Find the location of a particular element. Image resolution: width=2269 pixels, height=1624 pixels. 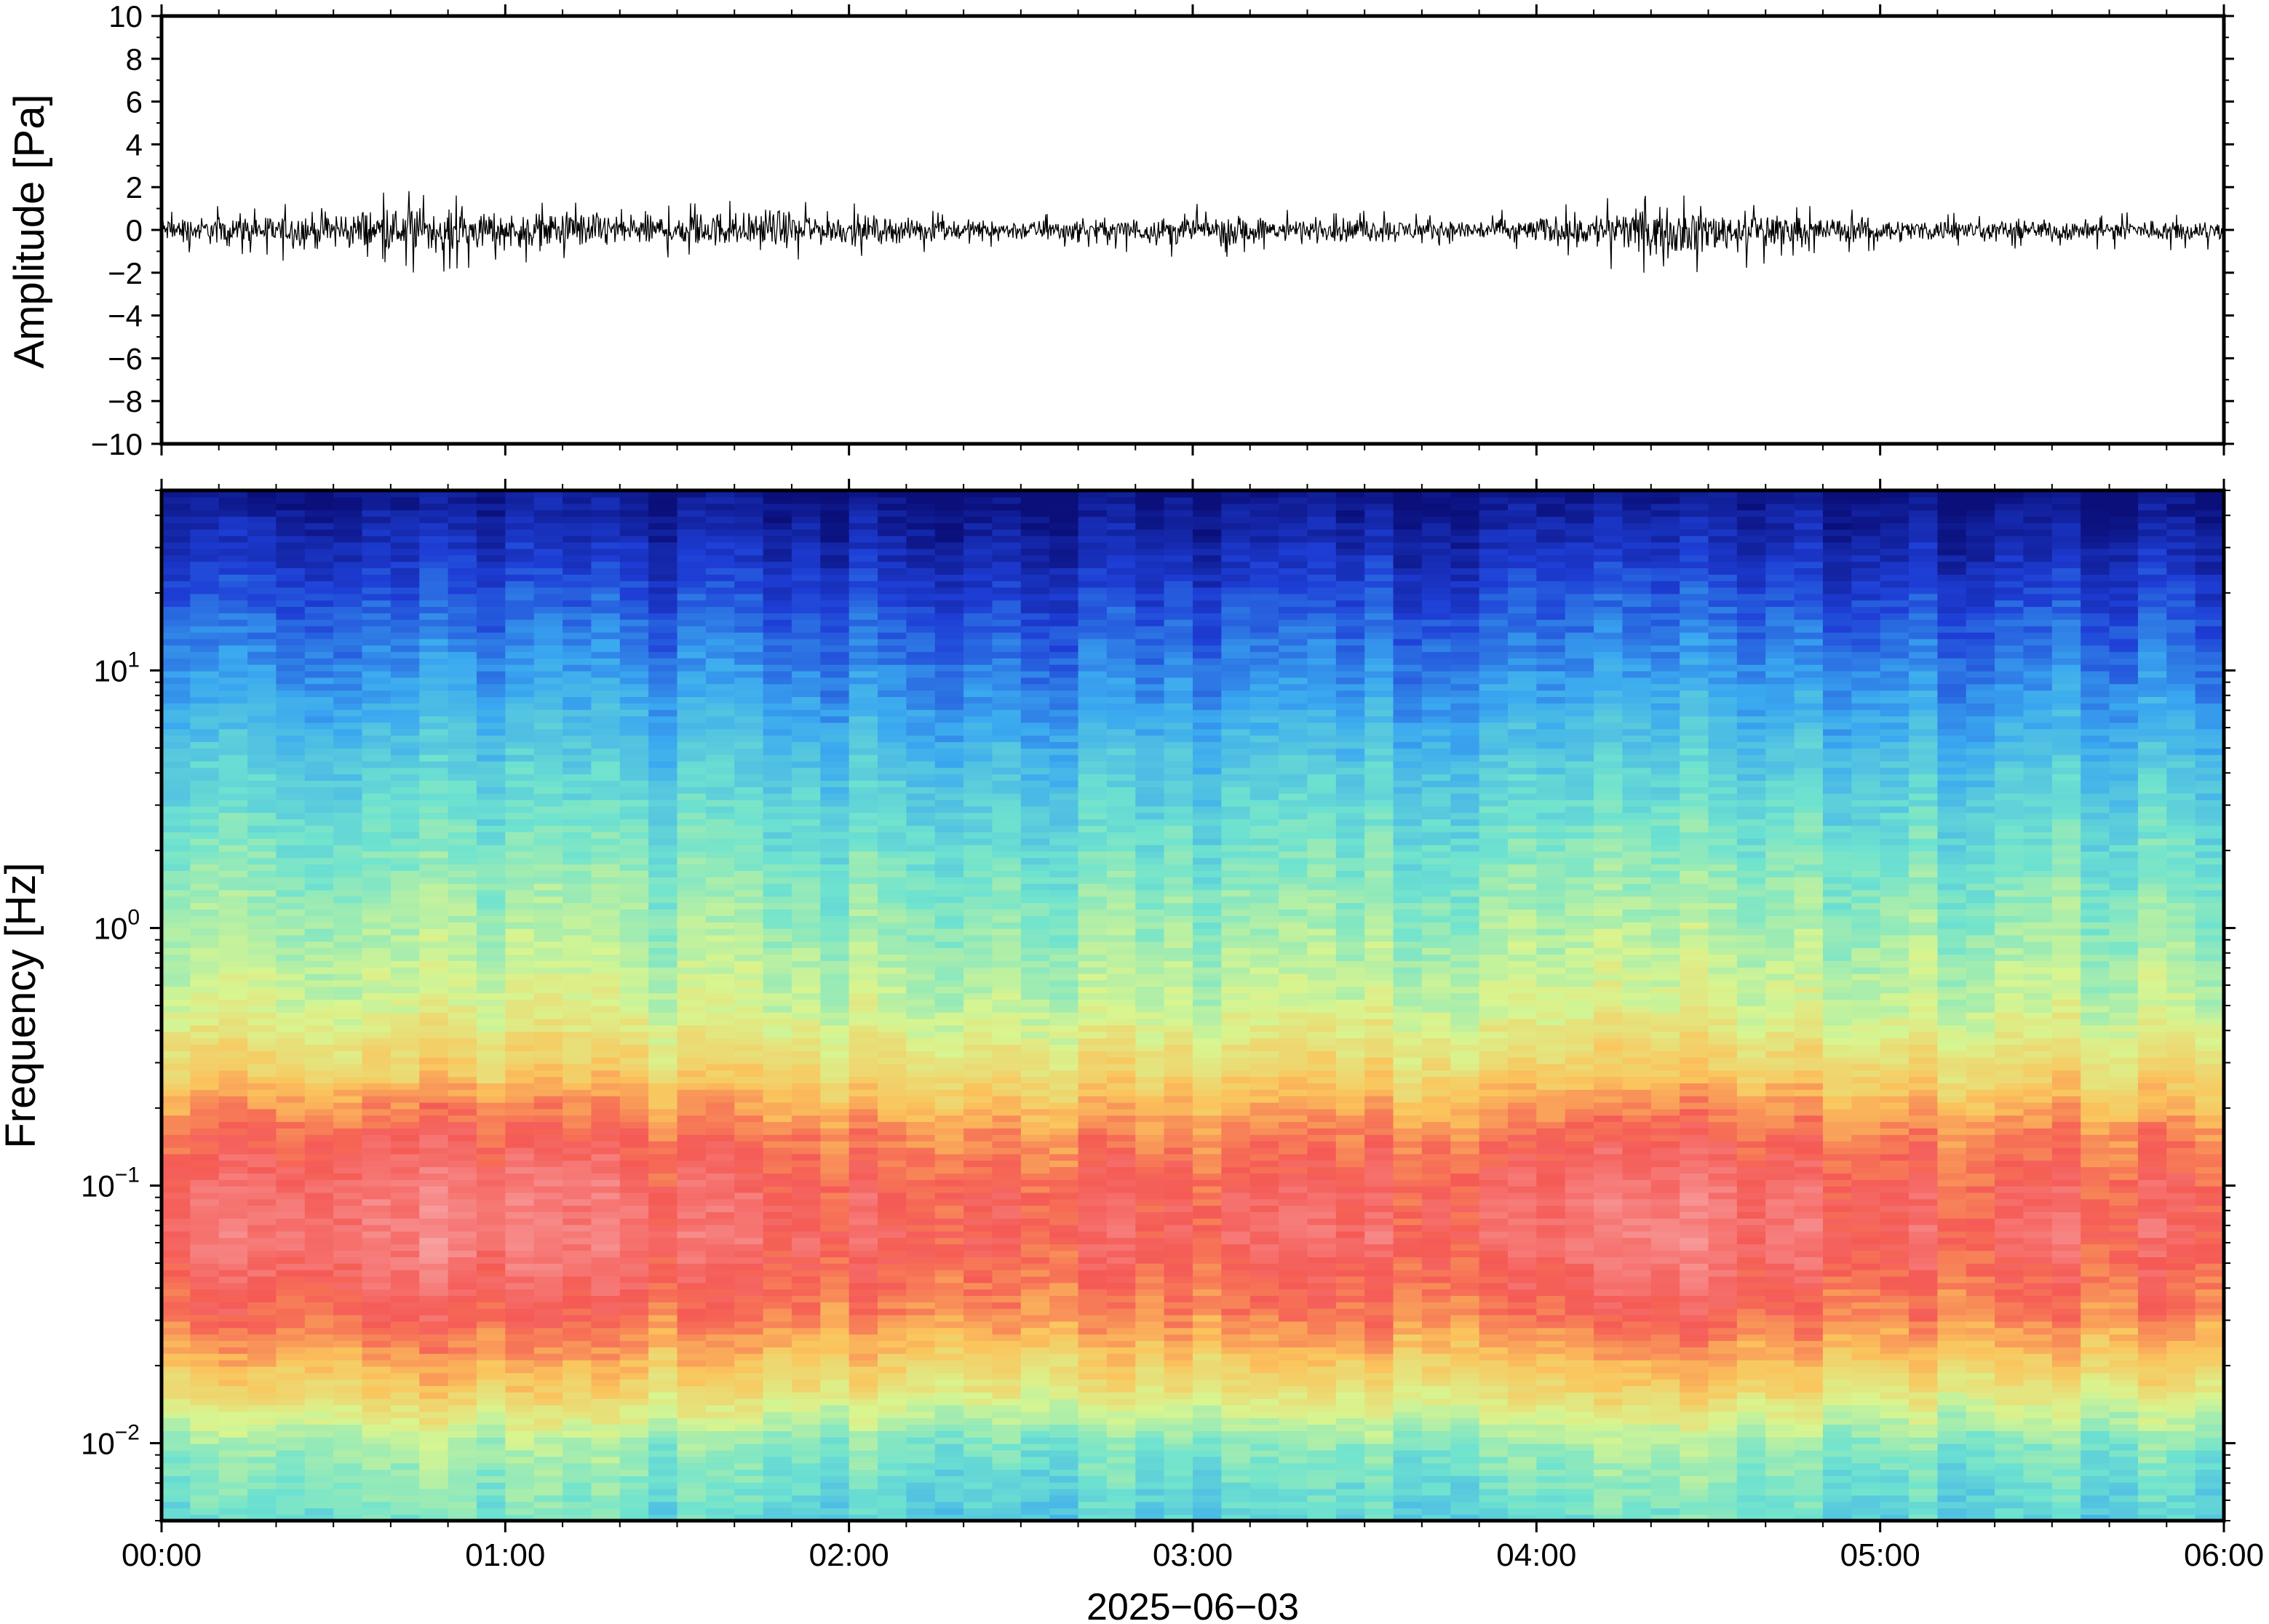

waveform-y-tick-label: −2 is located at coordinates (126, 273).